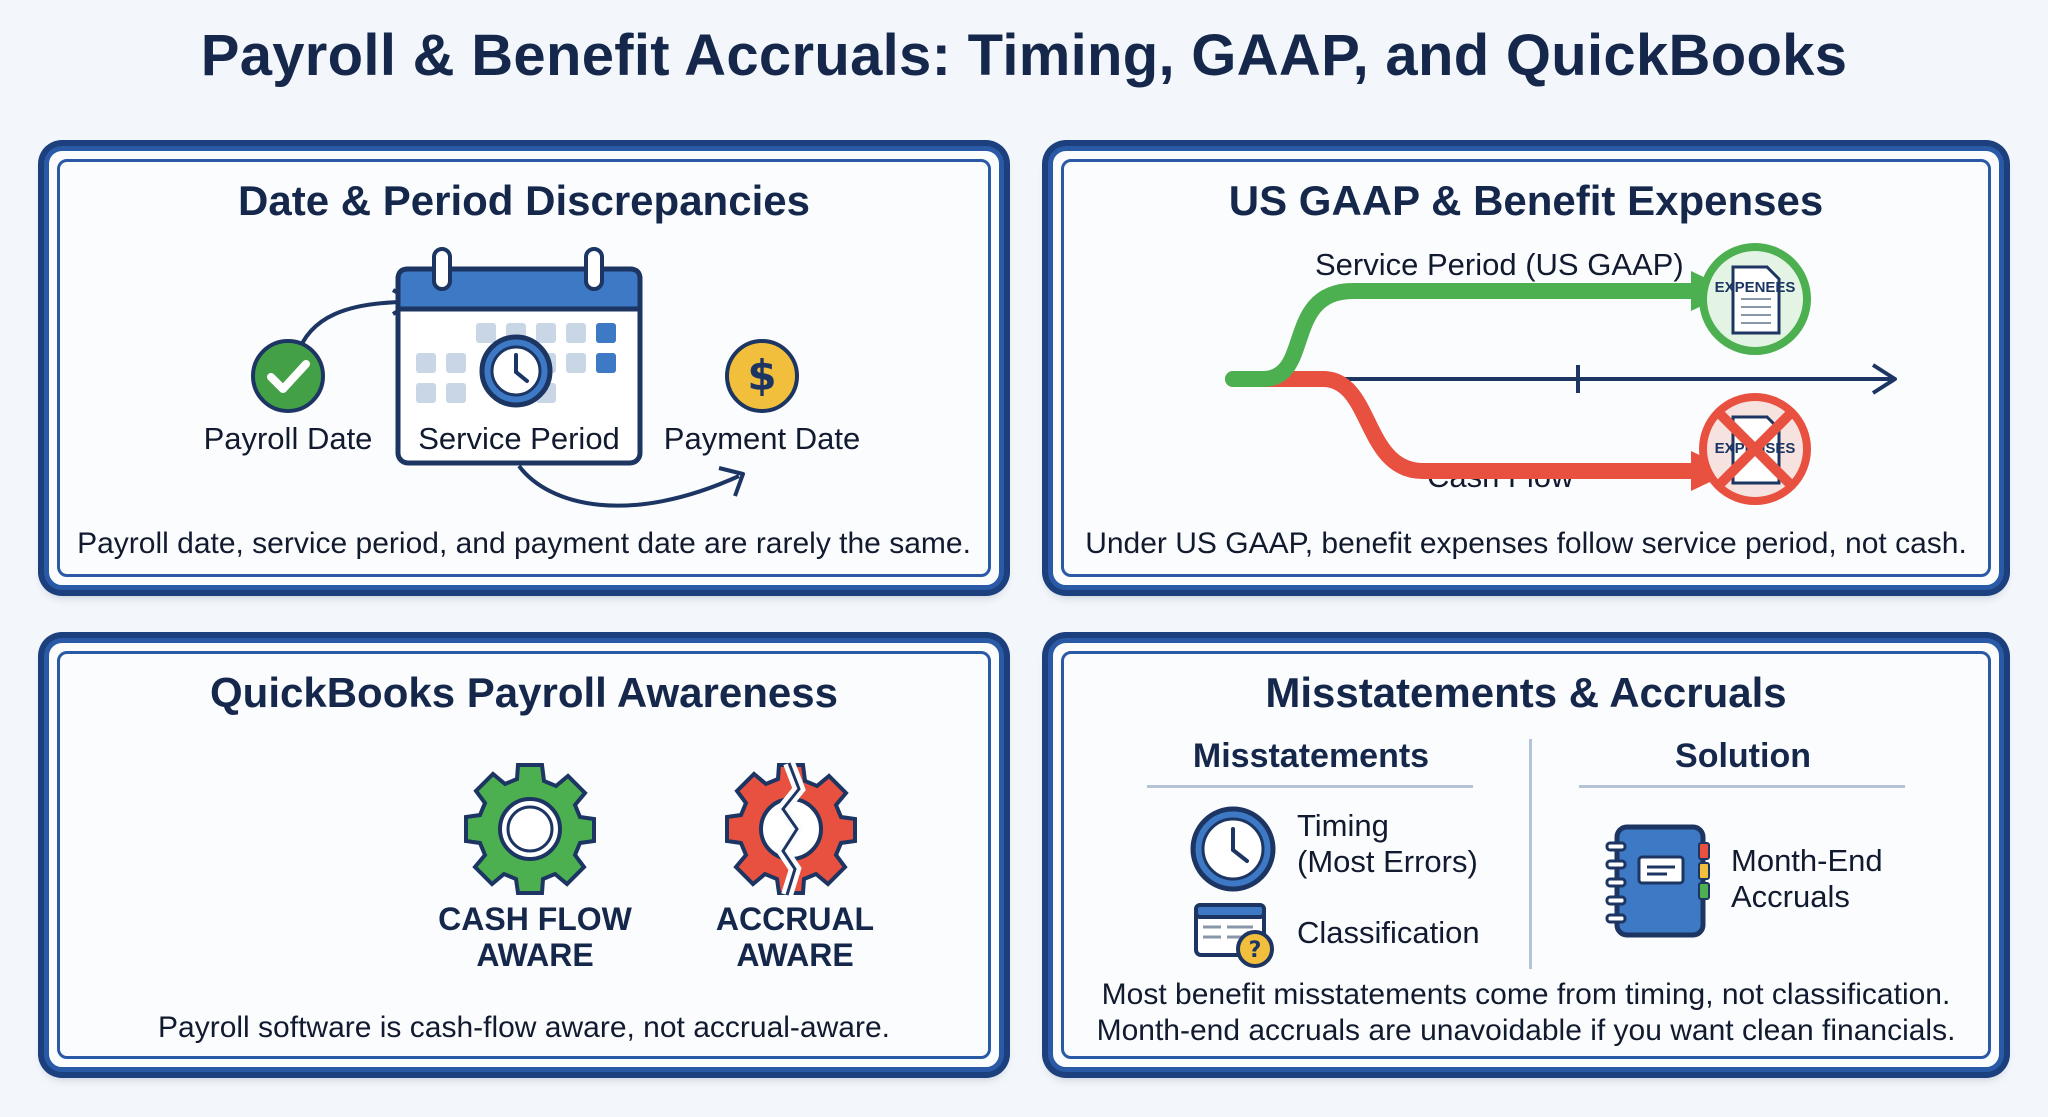 This screenshot has width=2048, height=1117. I want to click on column-divider, so click(1530, 854).